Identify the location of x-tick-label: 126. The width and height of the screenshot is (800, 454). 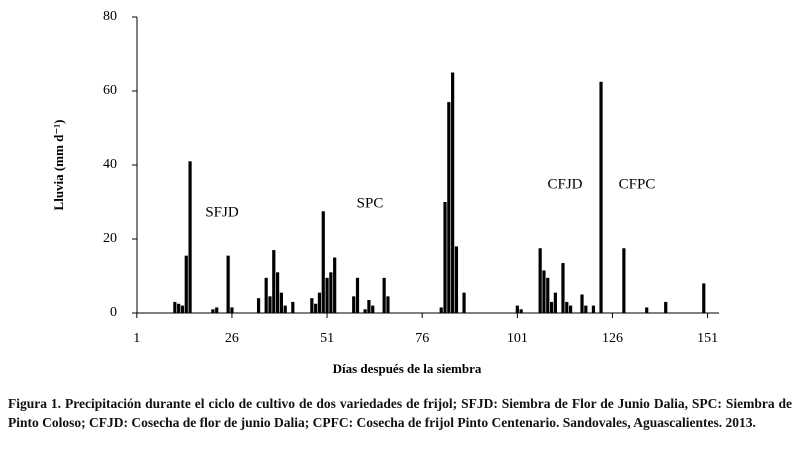
(612, 338).